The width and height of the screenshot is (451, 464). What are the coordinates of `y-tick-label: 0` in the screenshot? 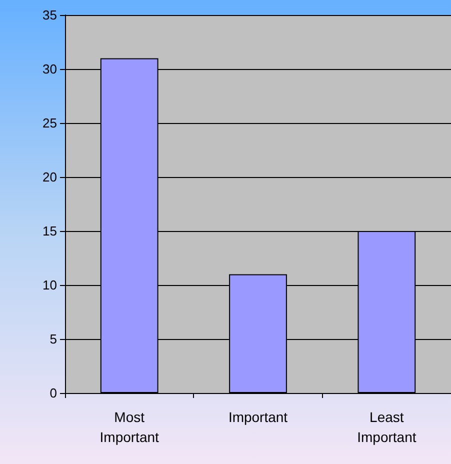 It's located at (53, 393).